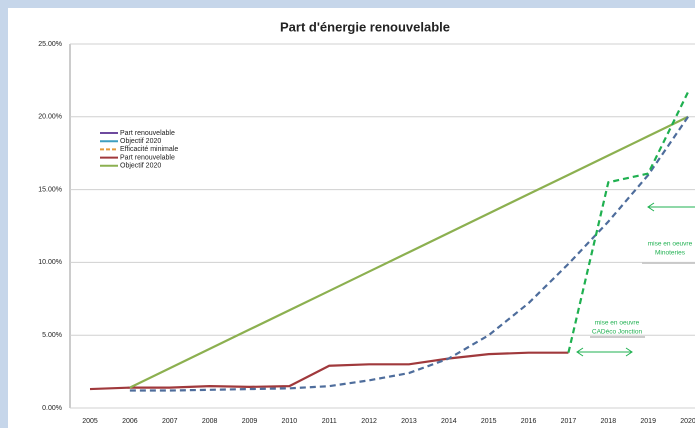 The width and height of the screenshot is (695, 428). Describe the element at coordinates (52, 335) in the screenshot. I see `y-tick-label: 5.00%` at that location.